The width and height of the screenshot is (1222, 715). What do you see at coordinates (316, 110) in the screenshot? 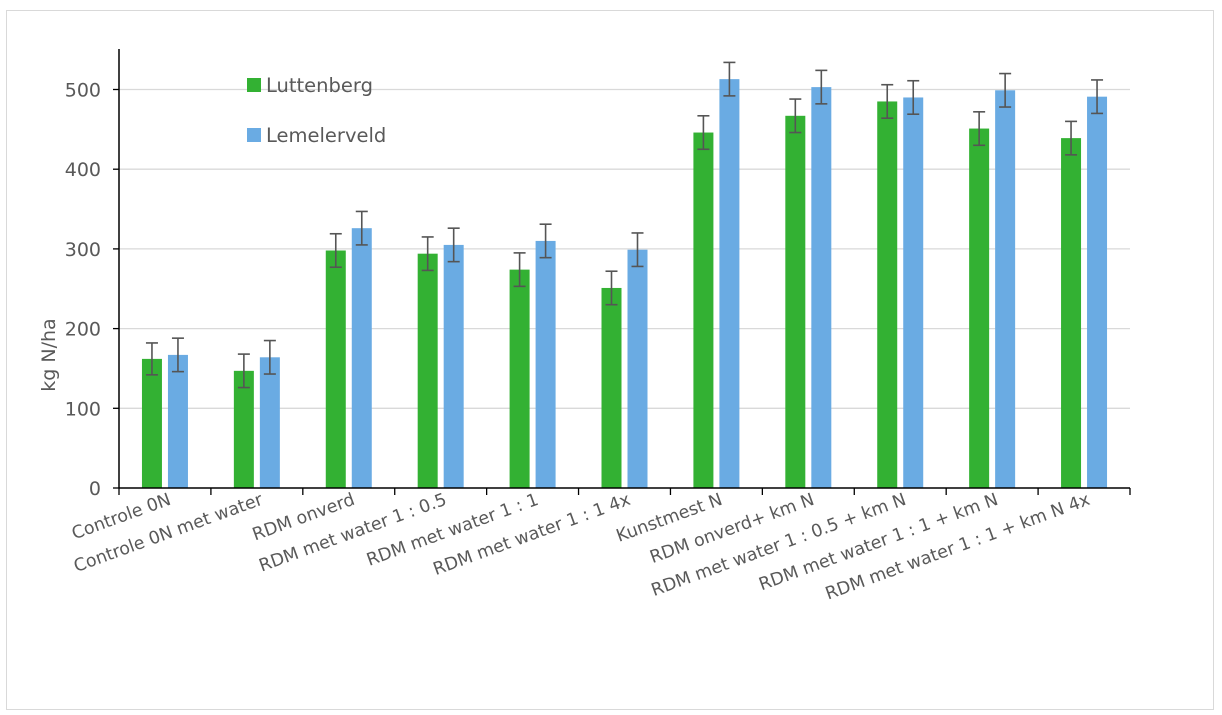
I see `legend: Luttenberg Lemelerveld` at bounding box center [316, 110].